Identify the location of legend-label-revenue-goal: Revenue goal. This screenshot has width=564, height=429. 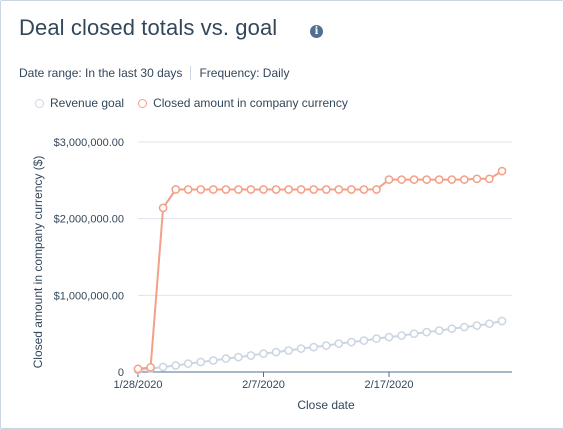
(87, 103).